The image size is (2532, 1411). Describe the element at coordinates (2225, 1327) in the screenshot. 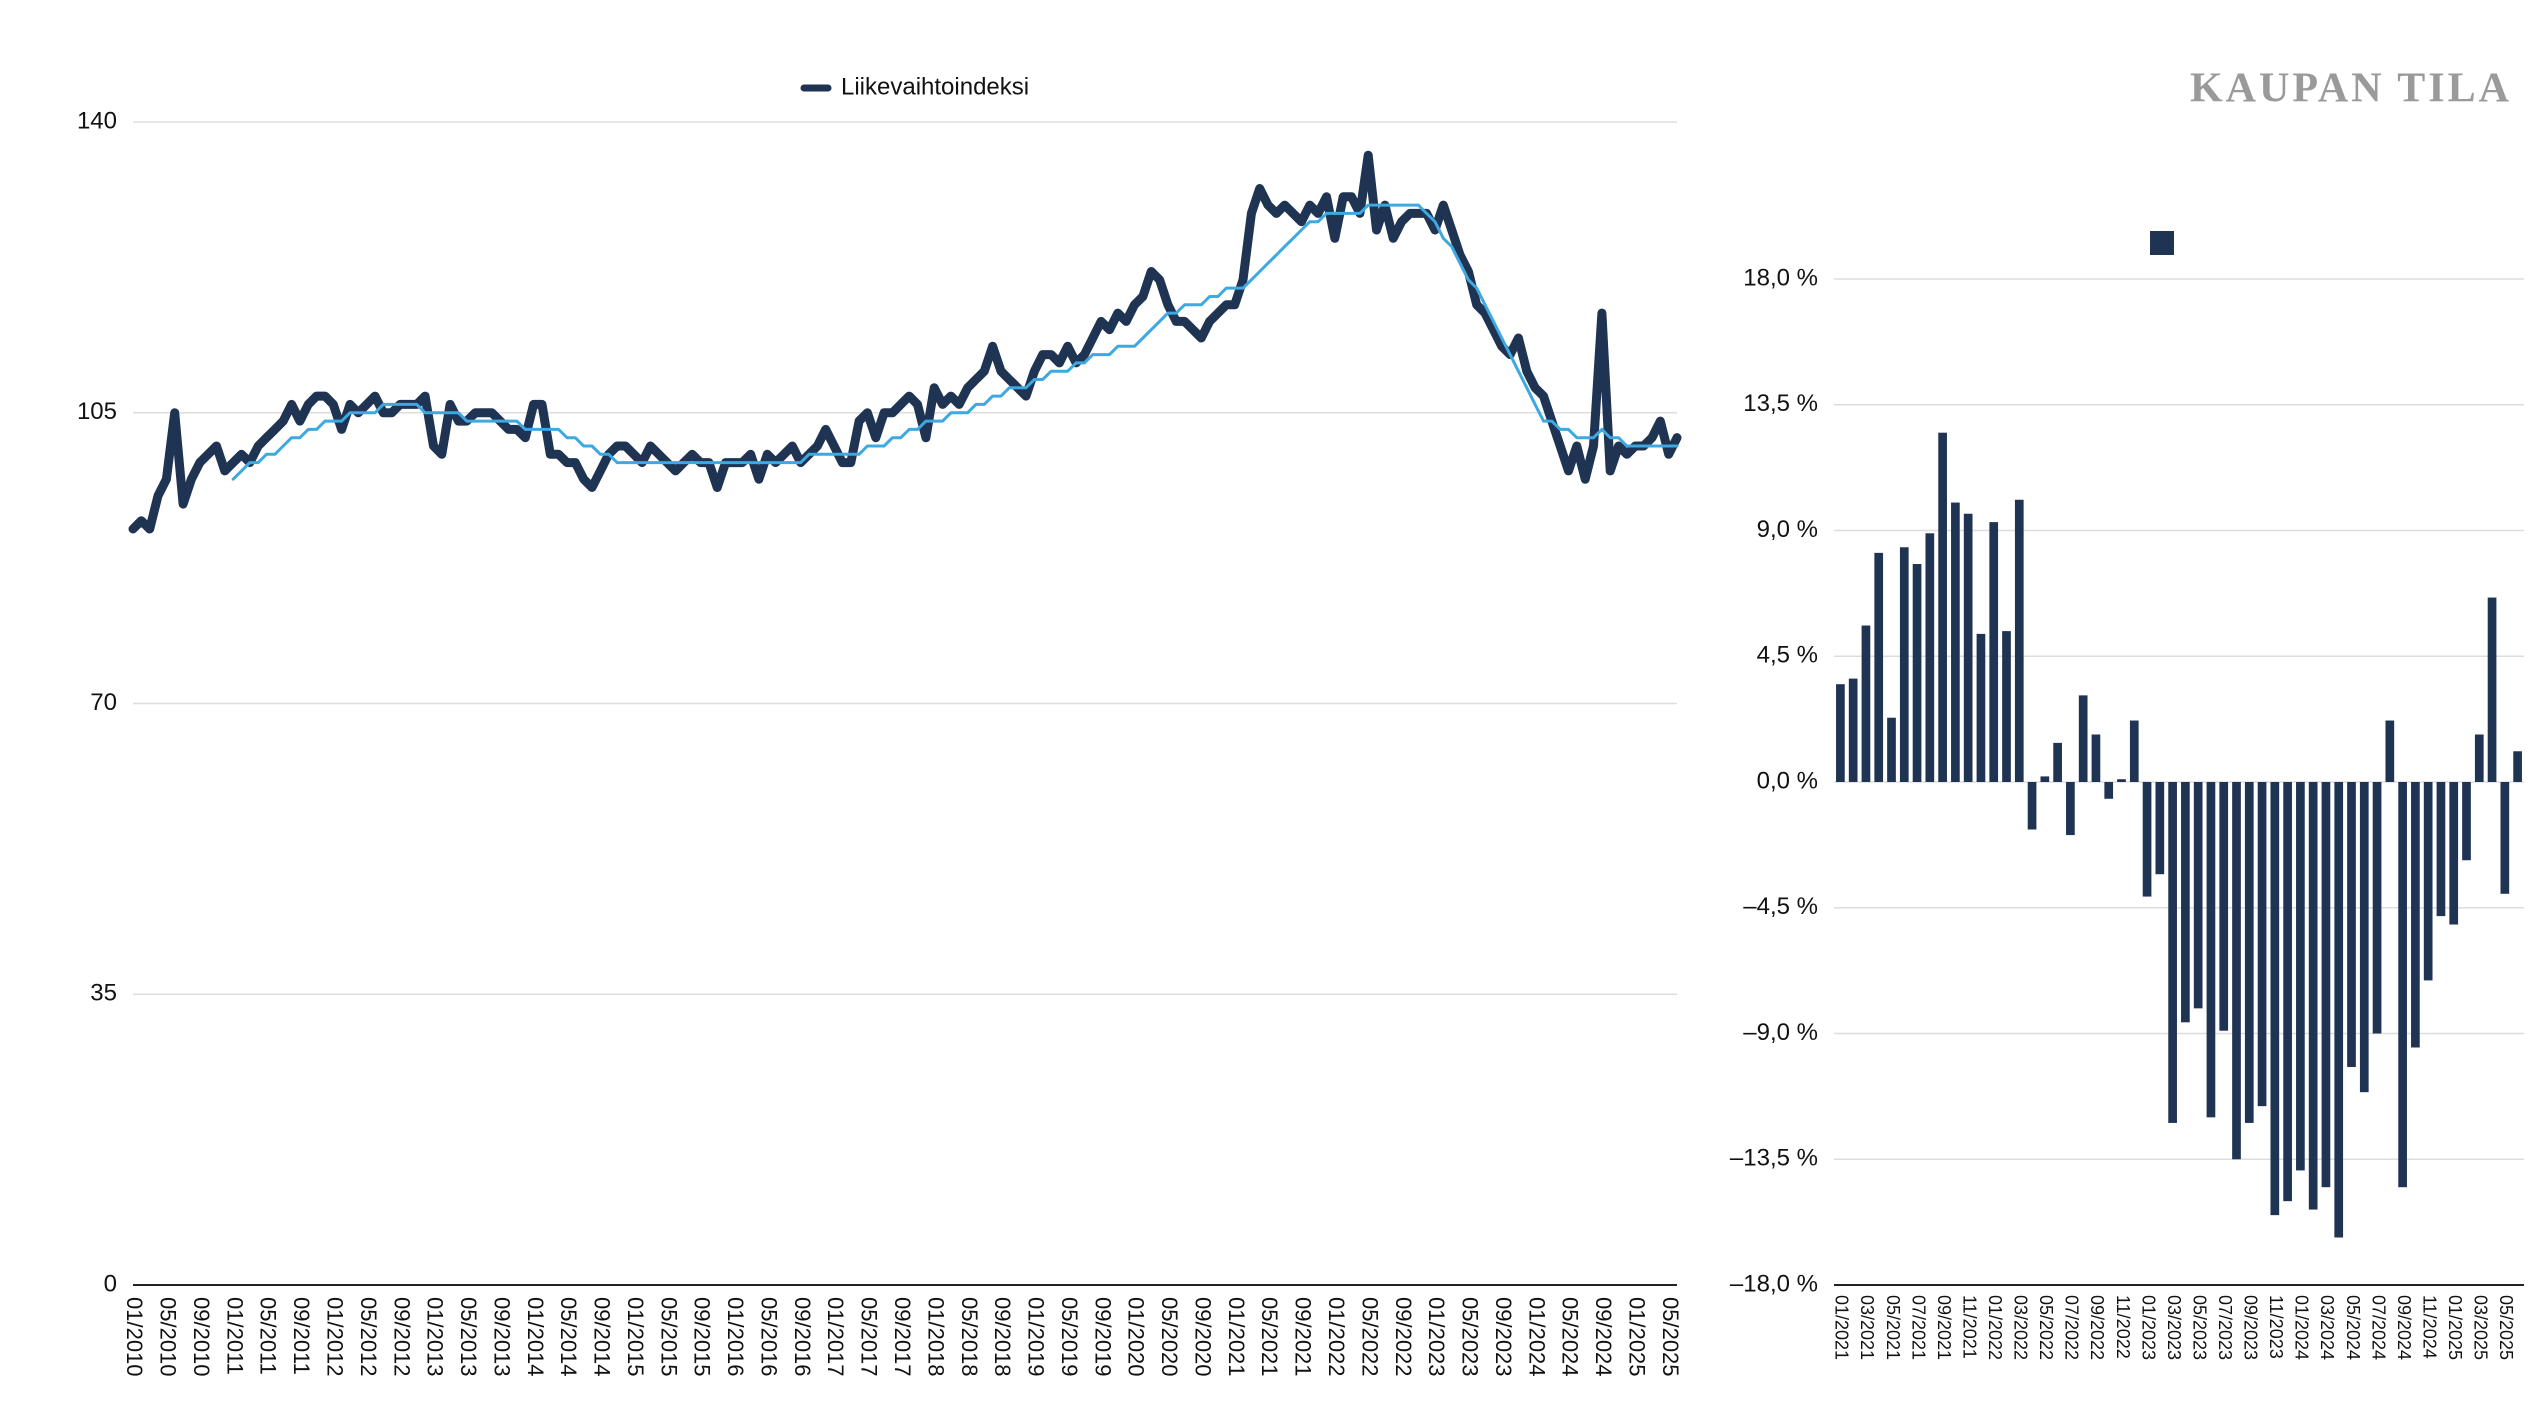

I see `x-tick-label: 07/2023` at that location.